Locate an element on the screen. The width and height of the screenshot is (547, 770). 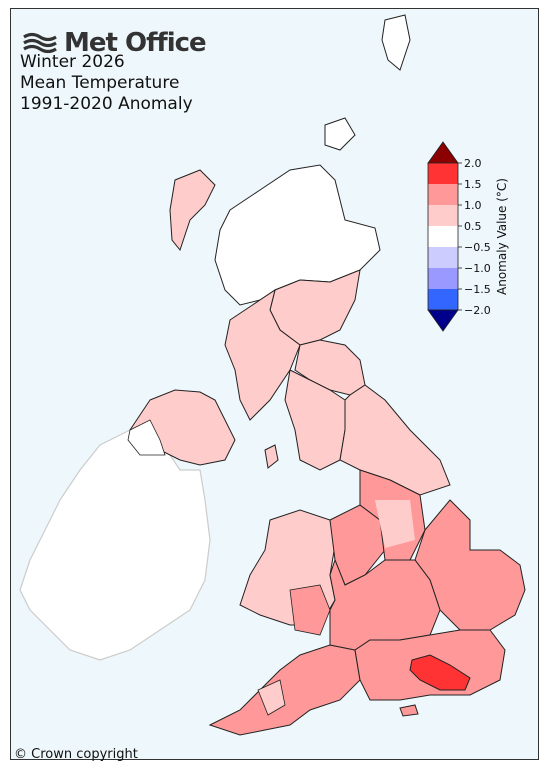
colour-bar-extend-min is located at coordinates (443, 320).